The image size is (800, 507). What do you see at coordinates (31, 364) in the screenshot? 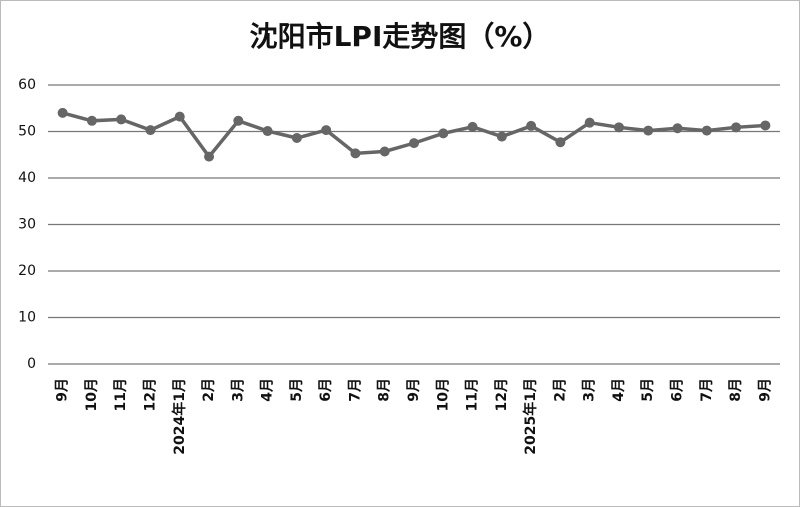
I see `y-tick-label: 0` at bounding box center [31, 364].